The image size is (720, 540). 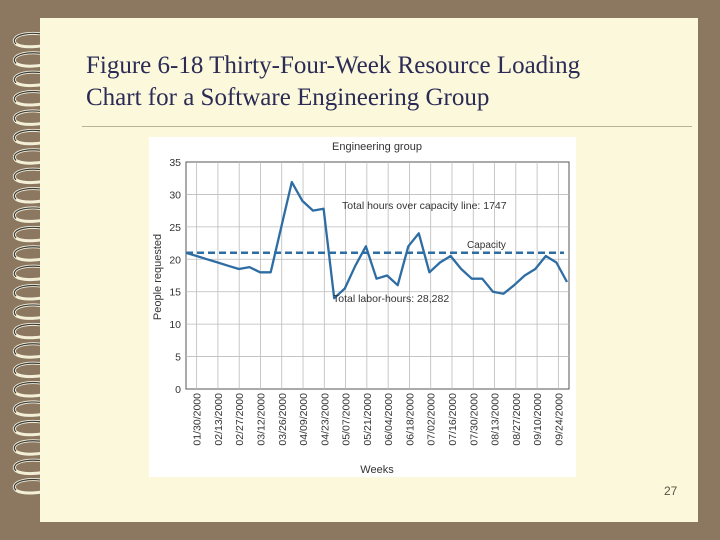 What do you see at coordinates (175, 163) in the screenshot?
I see `y-tick-label: 35` at bounding box center [175, 163].